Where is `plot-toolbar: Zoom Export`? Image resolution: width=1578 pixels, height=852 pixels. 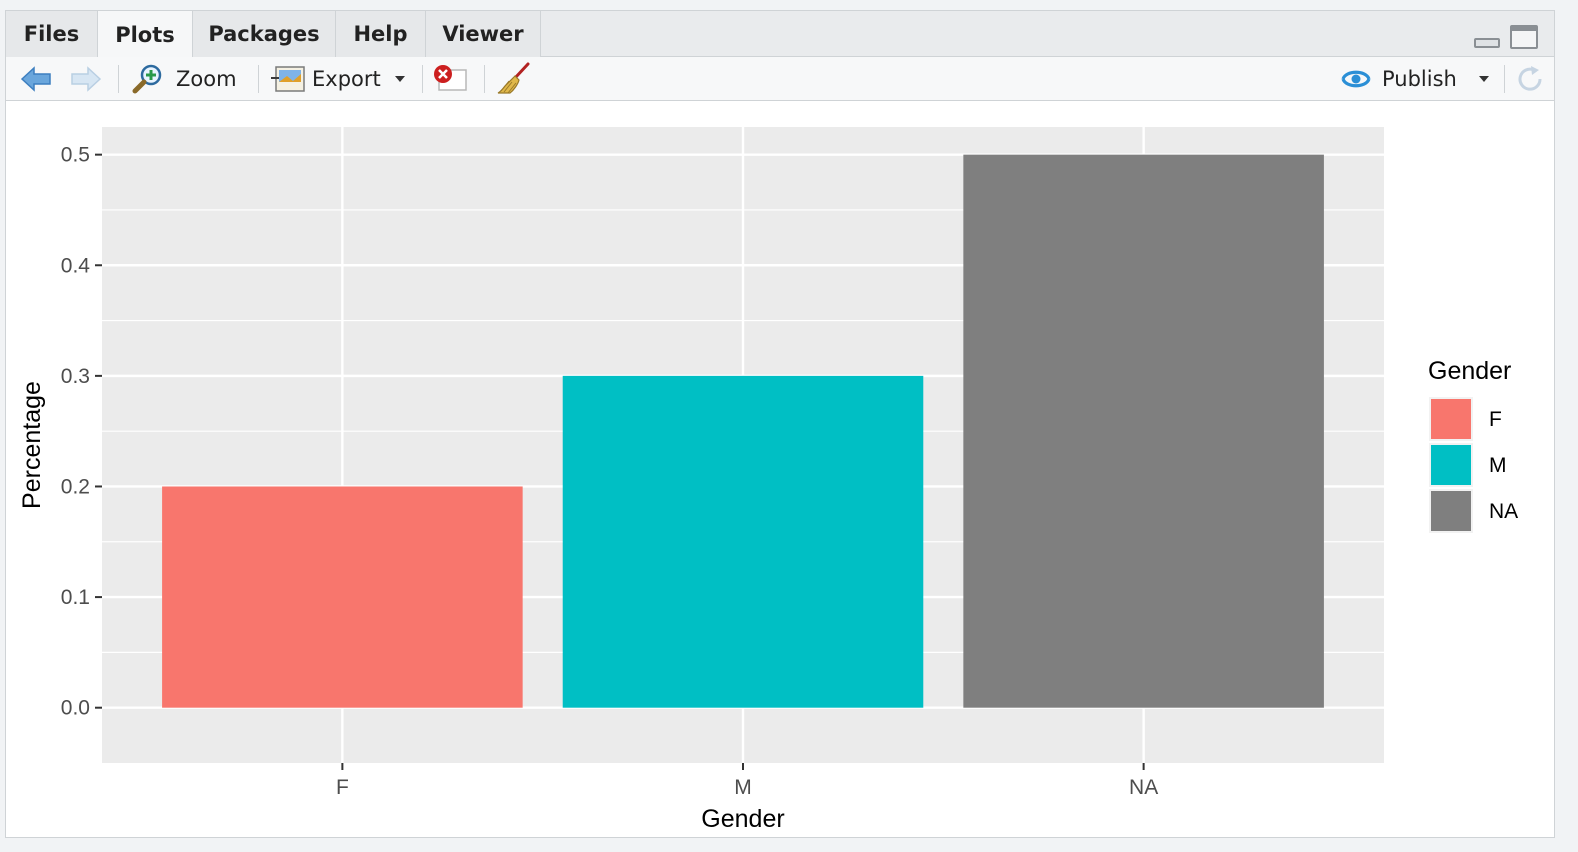
plot-toolbar: Zoom Export is located at coordinates (780, 79).